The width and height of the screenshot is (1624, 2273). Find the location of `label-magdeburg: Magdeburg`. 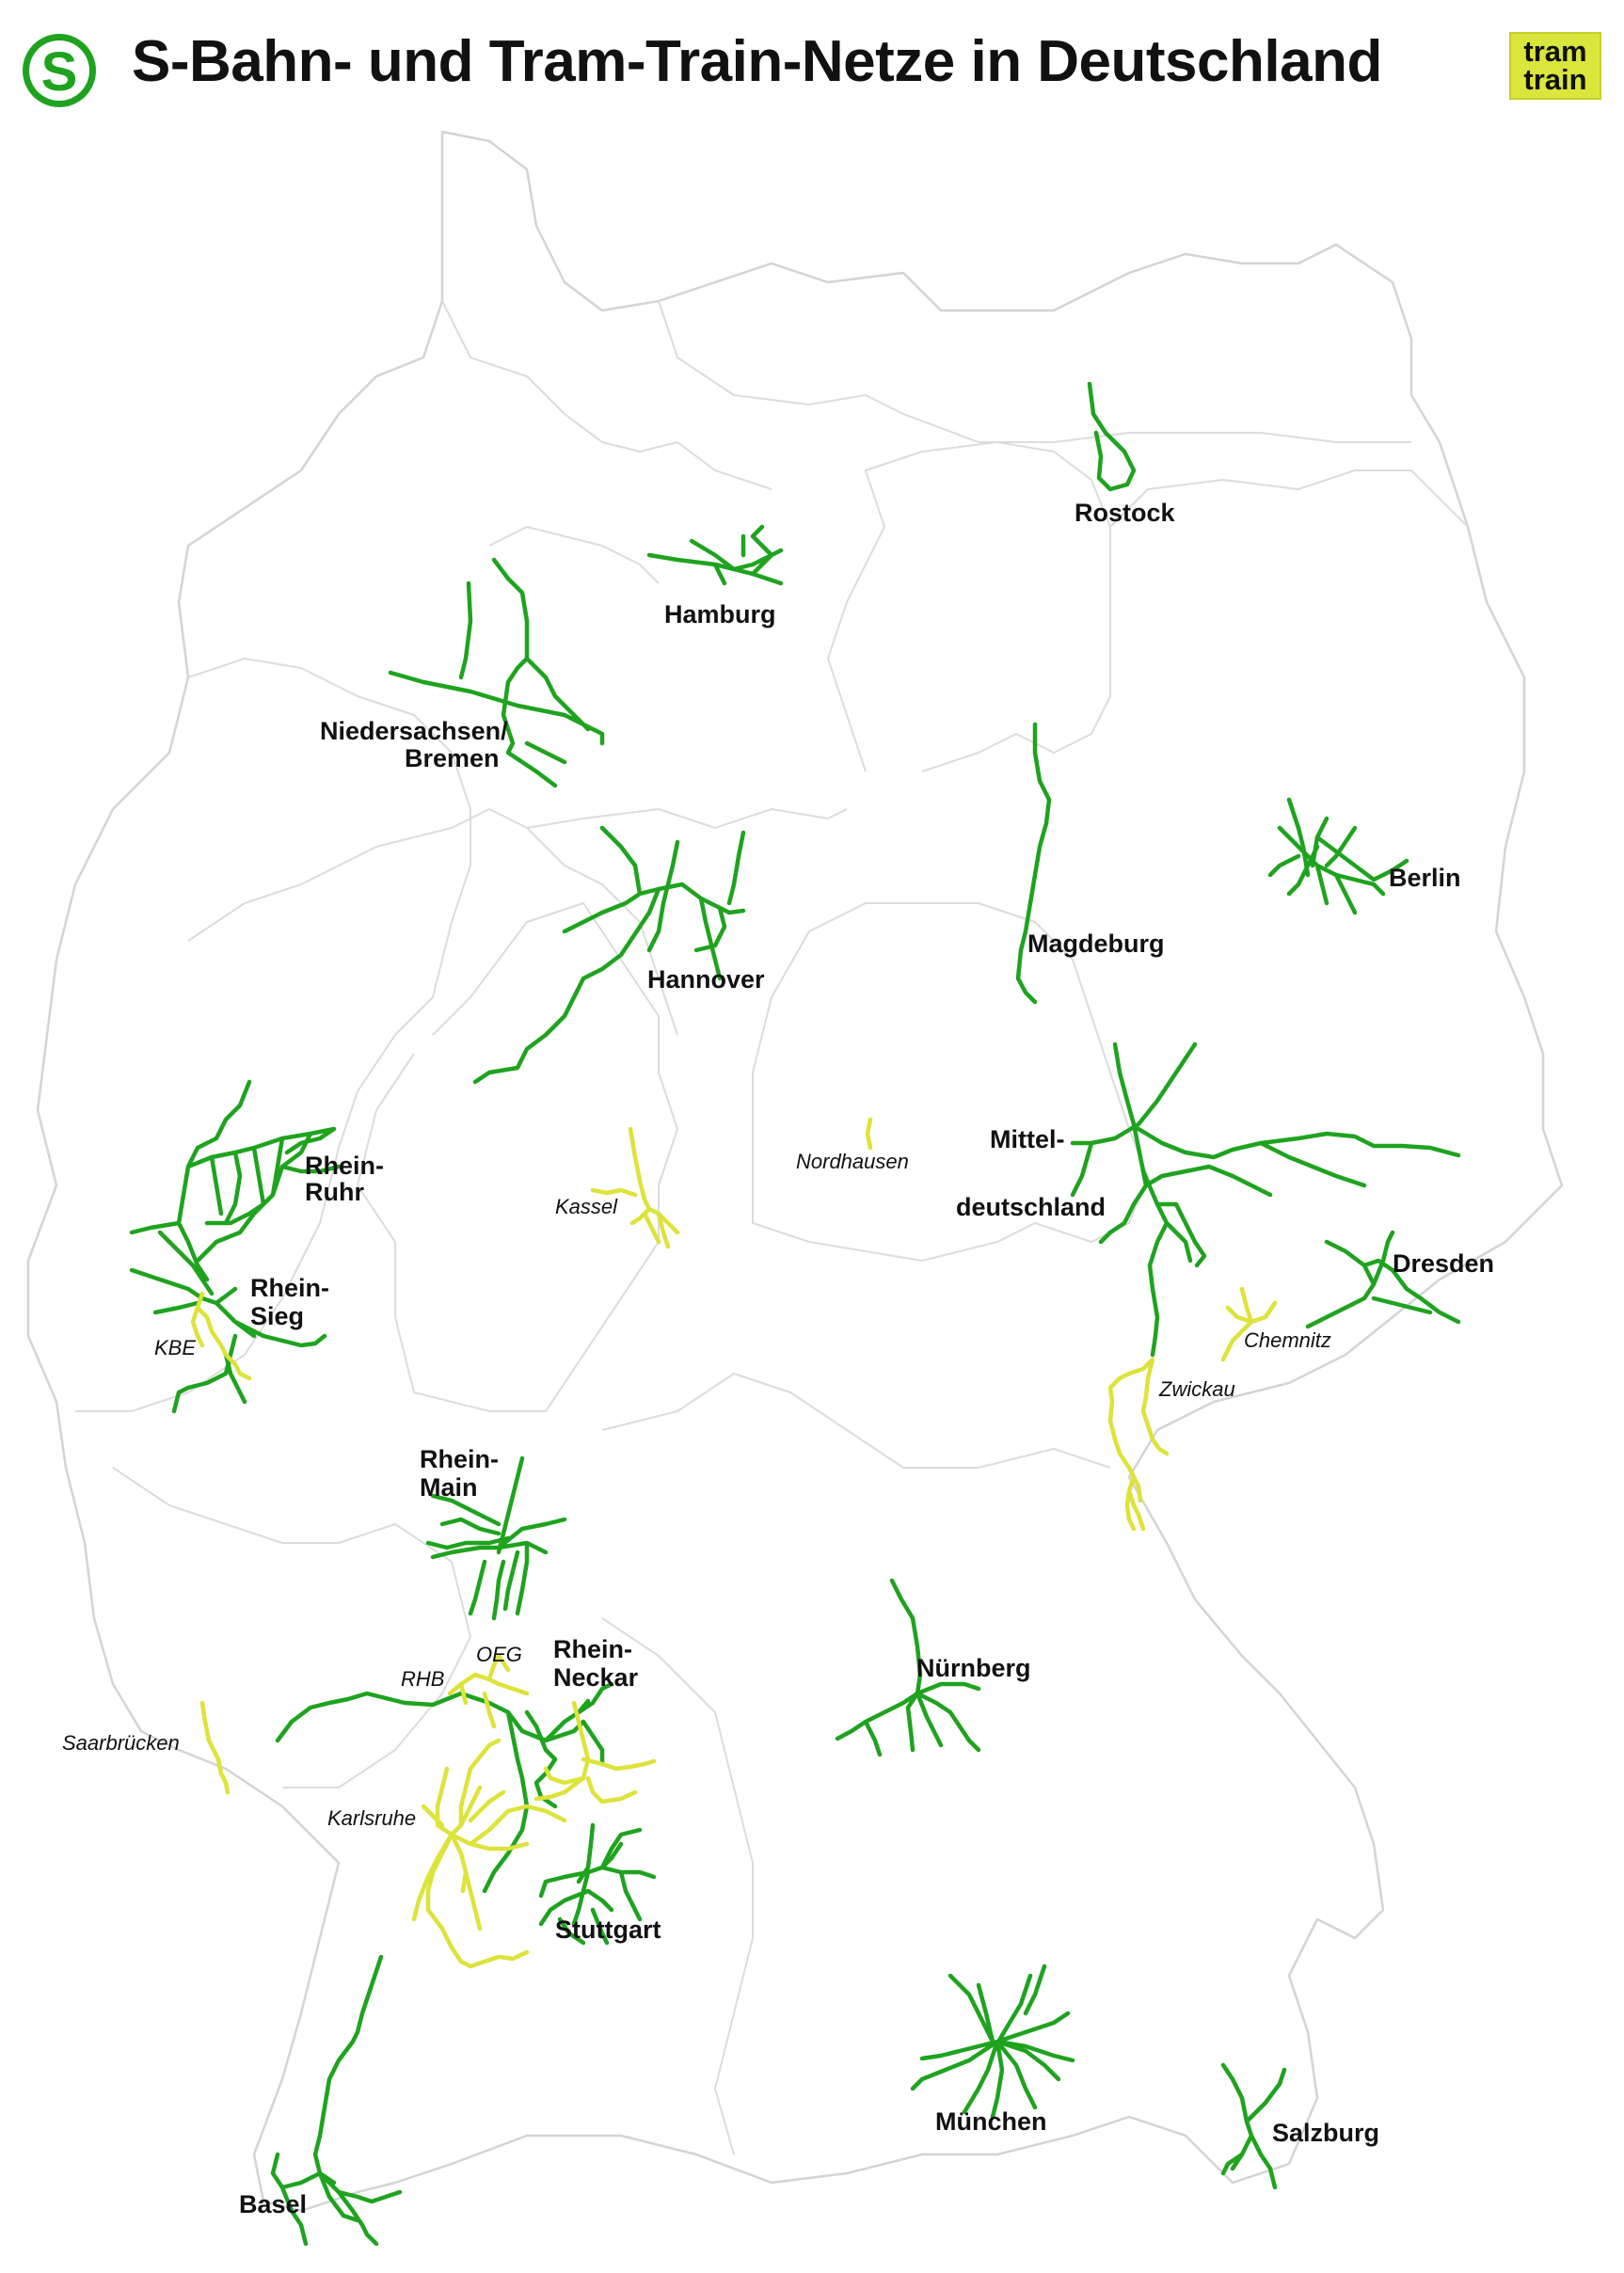

label-magdeburg: Magdeburg is located at coordinates (1096, 944).